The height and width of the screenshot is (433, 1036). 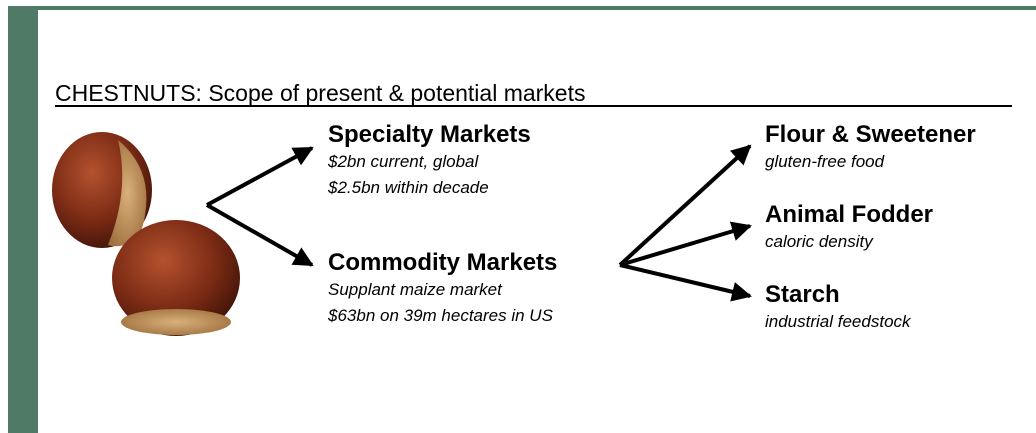 I want to click on node-detail: $2bn current, global, so click(x=403, y=161).